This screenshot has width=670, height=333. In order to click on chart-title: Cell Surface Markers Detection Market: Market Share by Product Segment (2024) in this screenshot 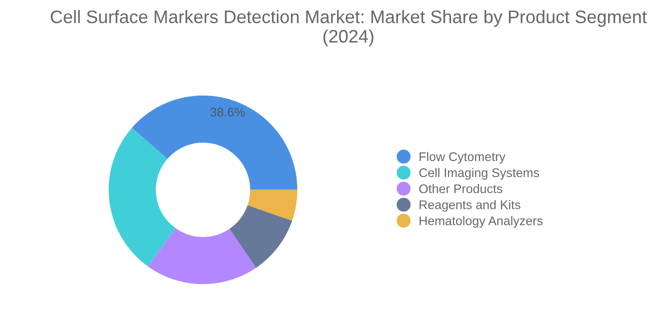, I will do `click(348, 28)`.